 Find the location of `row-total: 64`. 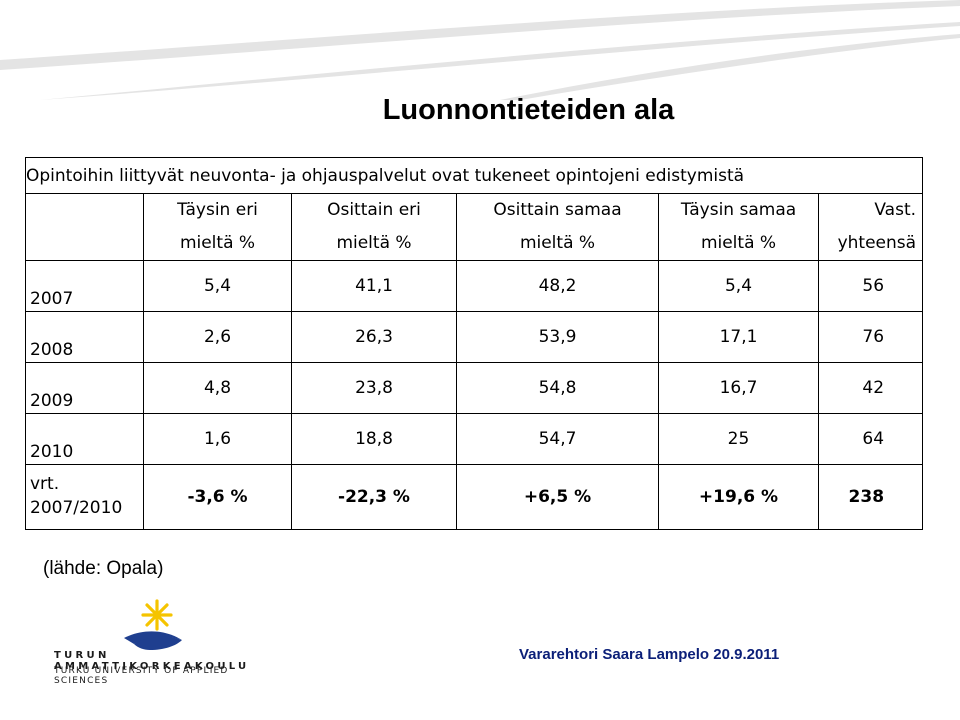

row-total: 64 is located at coordinates (870, 439).